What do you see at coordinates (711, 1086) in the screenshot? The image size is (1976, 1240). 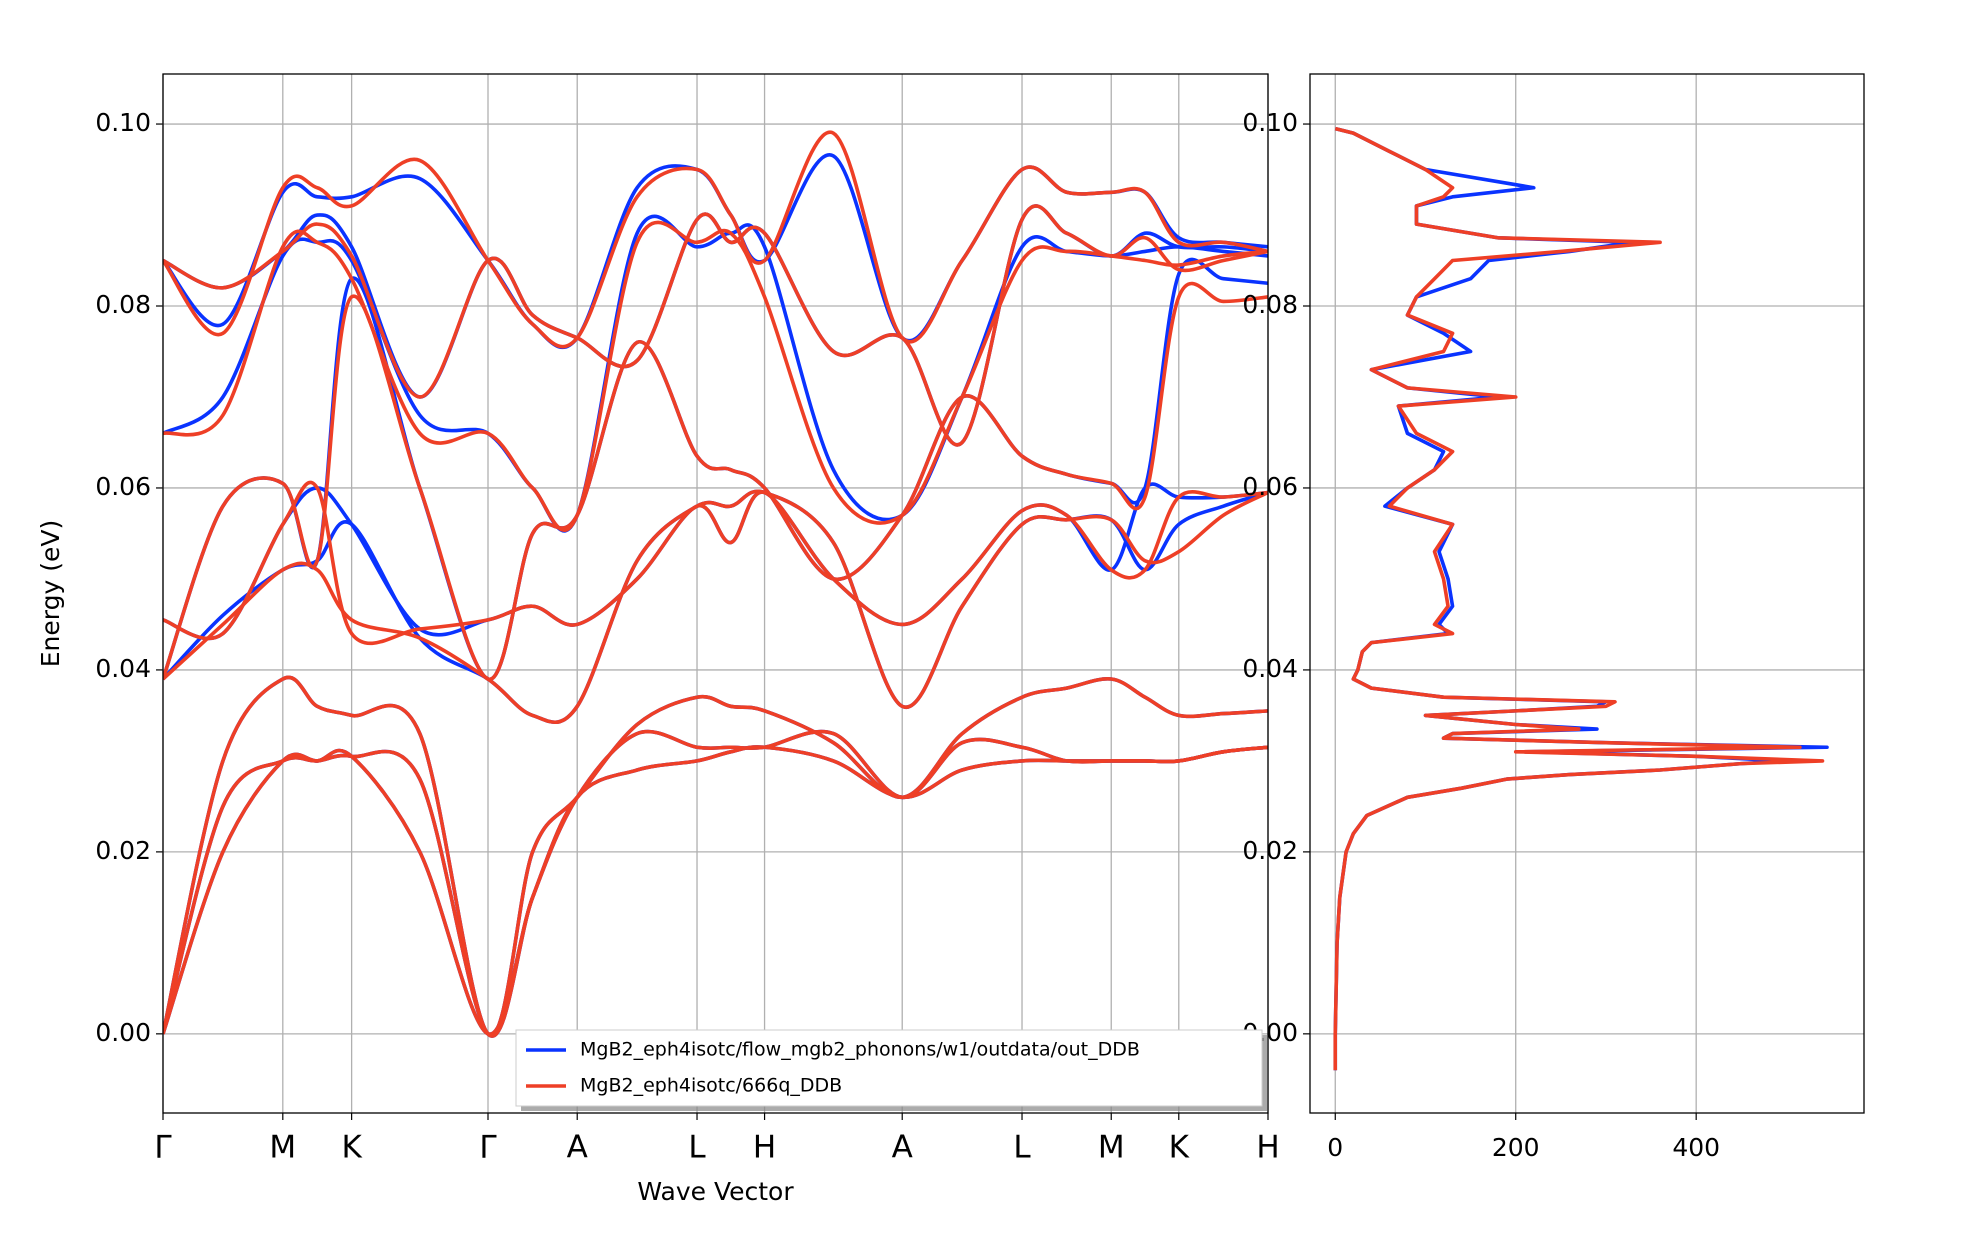 I see `legend-label: MgB2_eph4isotc/666q_DDB` at bounding box center [711, 1086].